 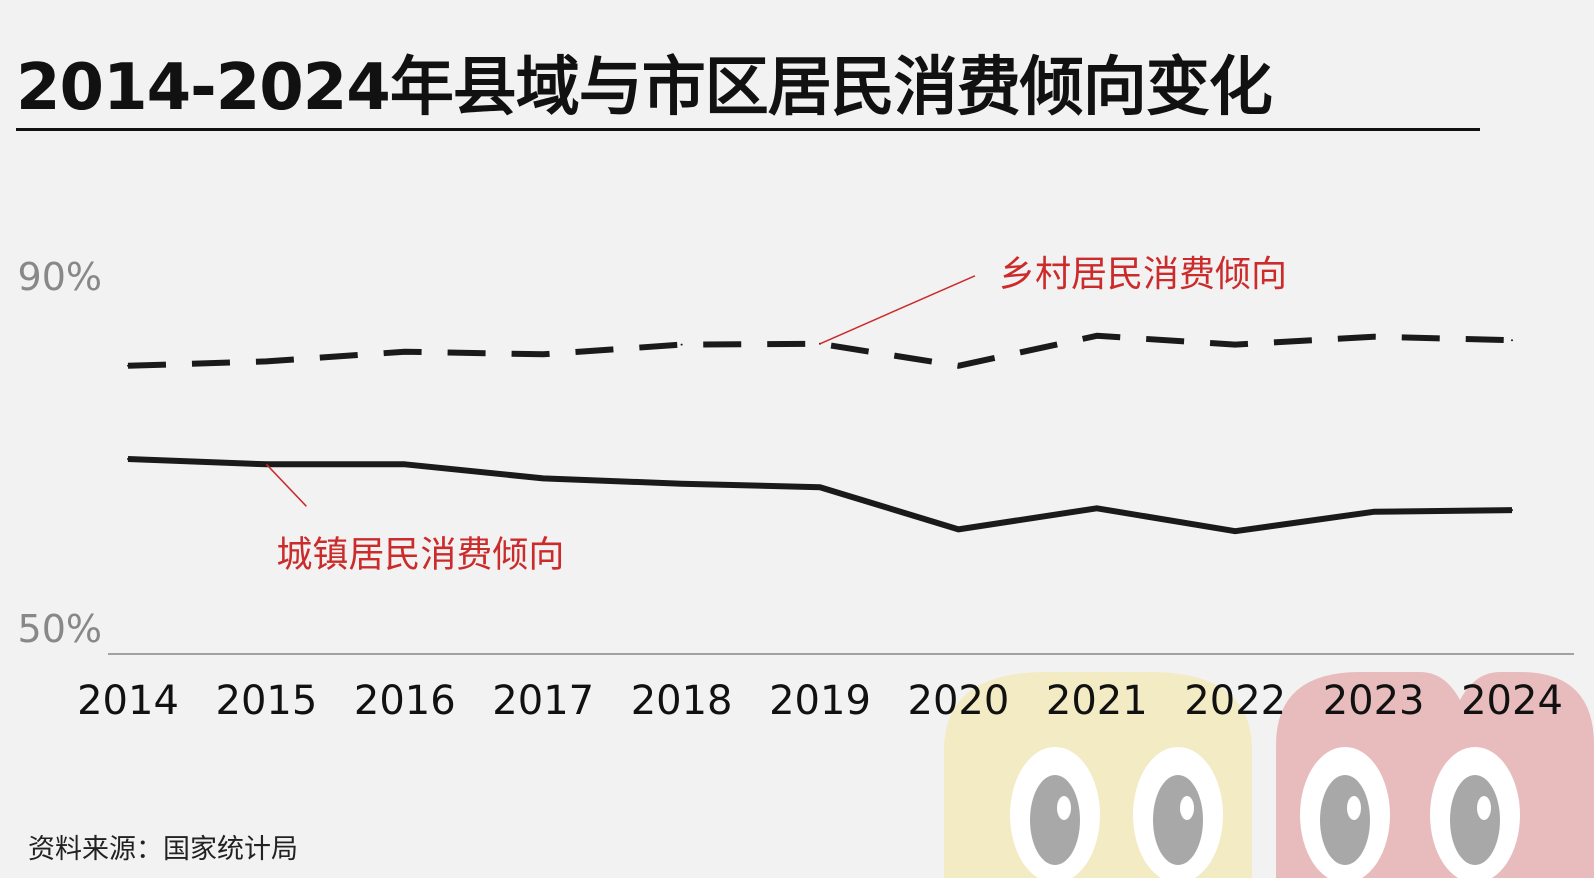 What do you see at coordinates (1098, 775) in the screenshot?
I see `mascot-yellow-decoration` at bounding box center [1098, 775].